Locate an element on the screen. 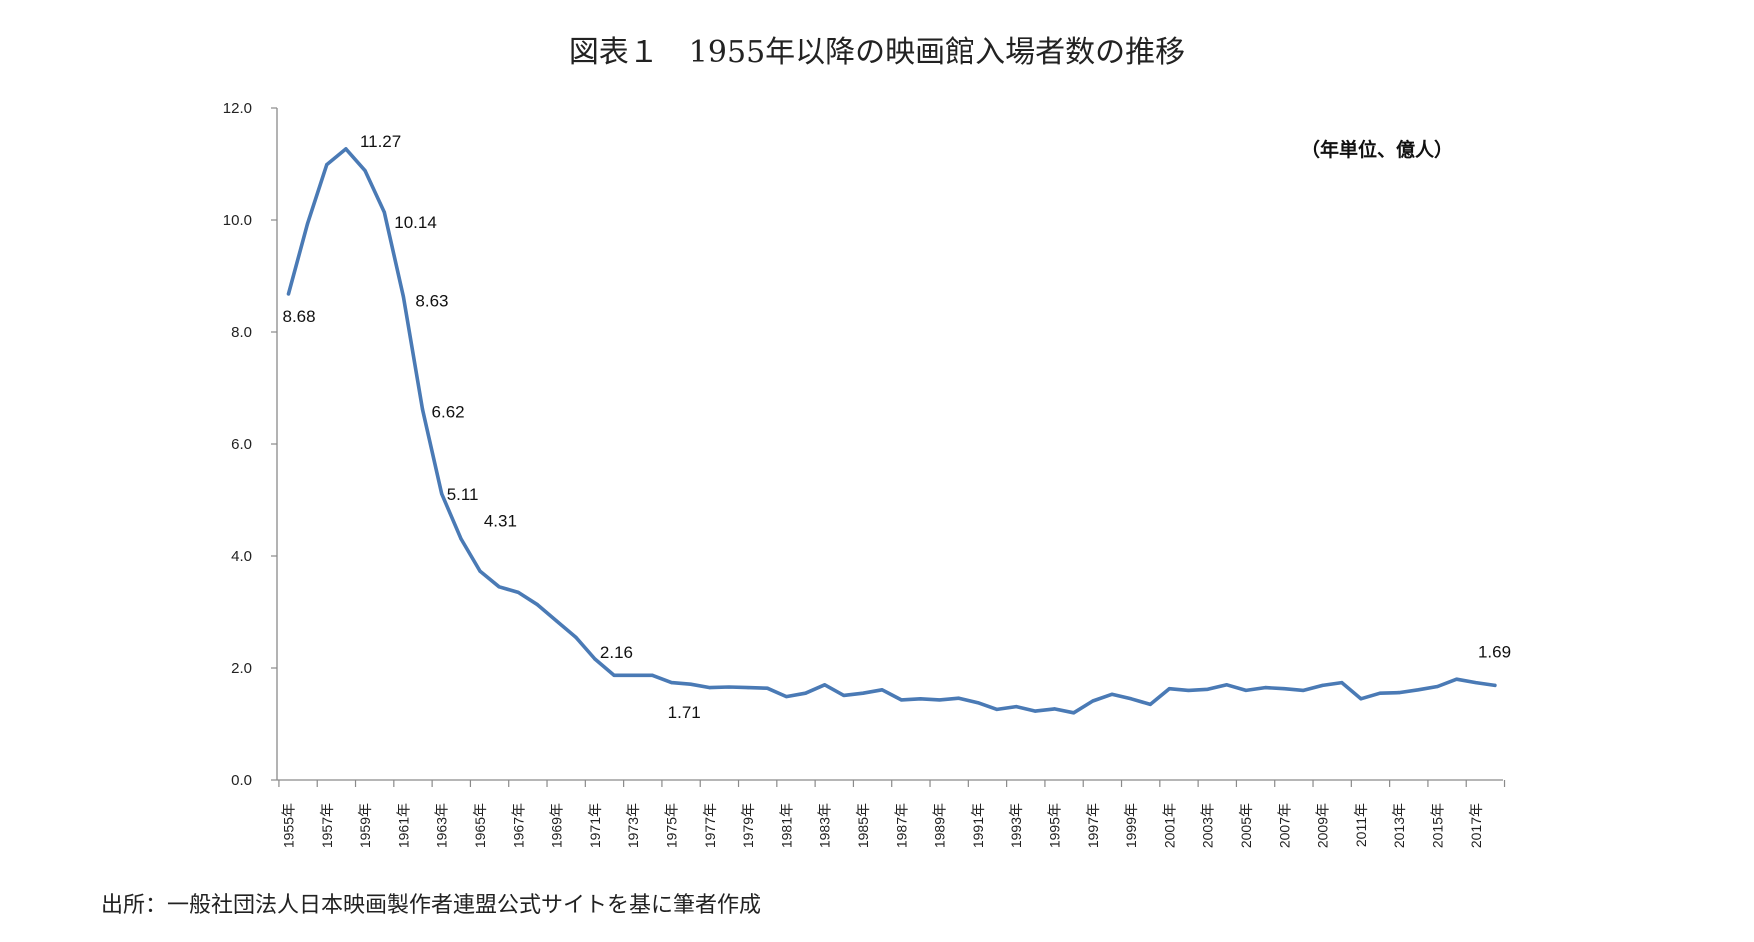 The height and width of the screenshot is (942, 1754). x-tick-label: 1963年 is located at coordinates (442, 825).